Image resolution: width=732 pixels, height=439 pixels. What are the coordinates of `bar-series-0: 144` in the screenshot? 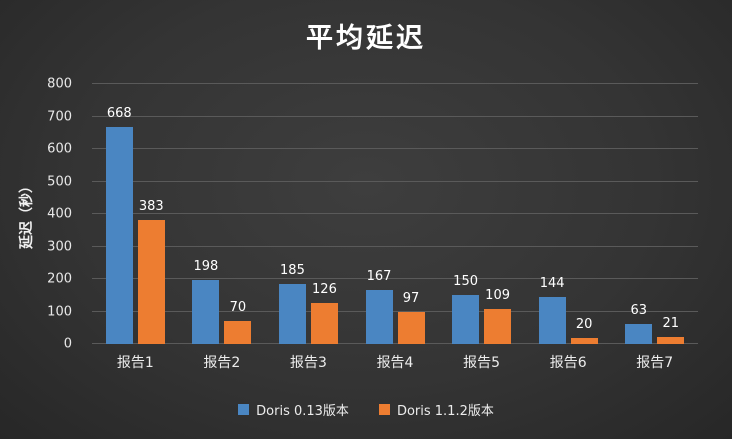 It's located at (552, 310).